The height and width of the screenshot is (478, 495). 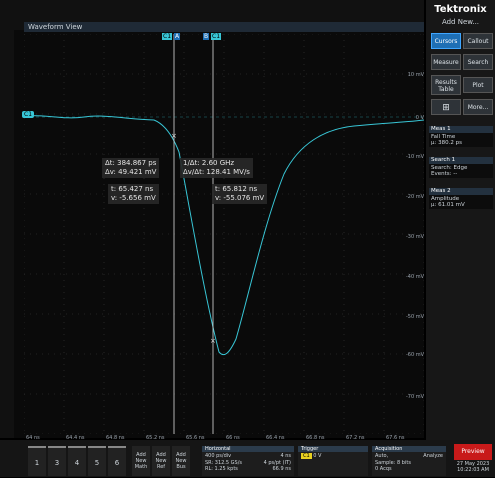 I want to click on trigger-panel: Trigger C1 0 V, so click(x=333, y=461).